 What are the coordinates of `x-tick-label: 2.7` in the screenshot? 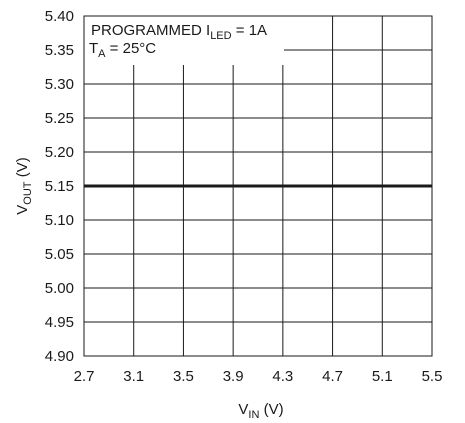 It's located at (84, 376).